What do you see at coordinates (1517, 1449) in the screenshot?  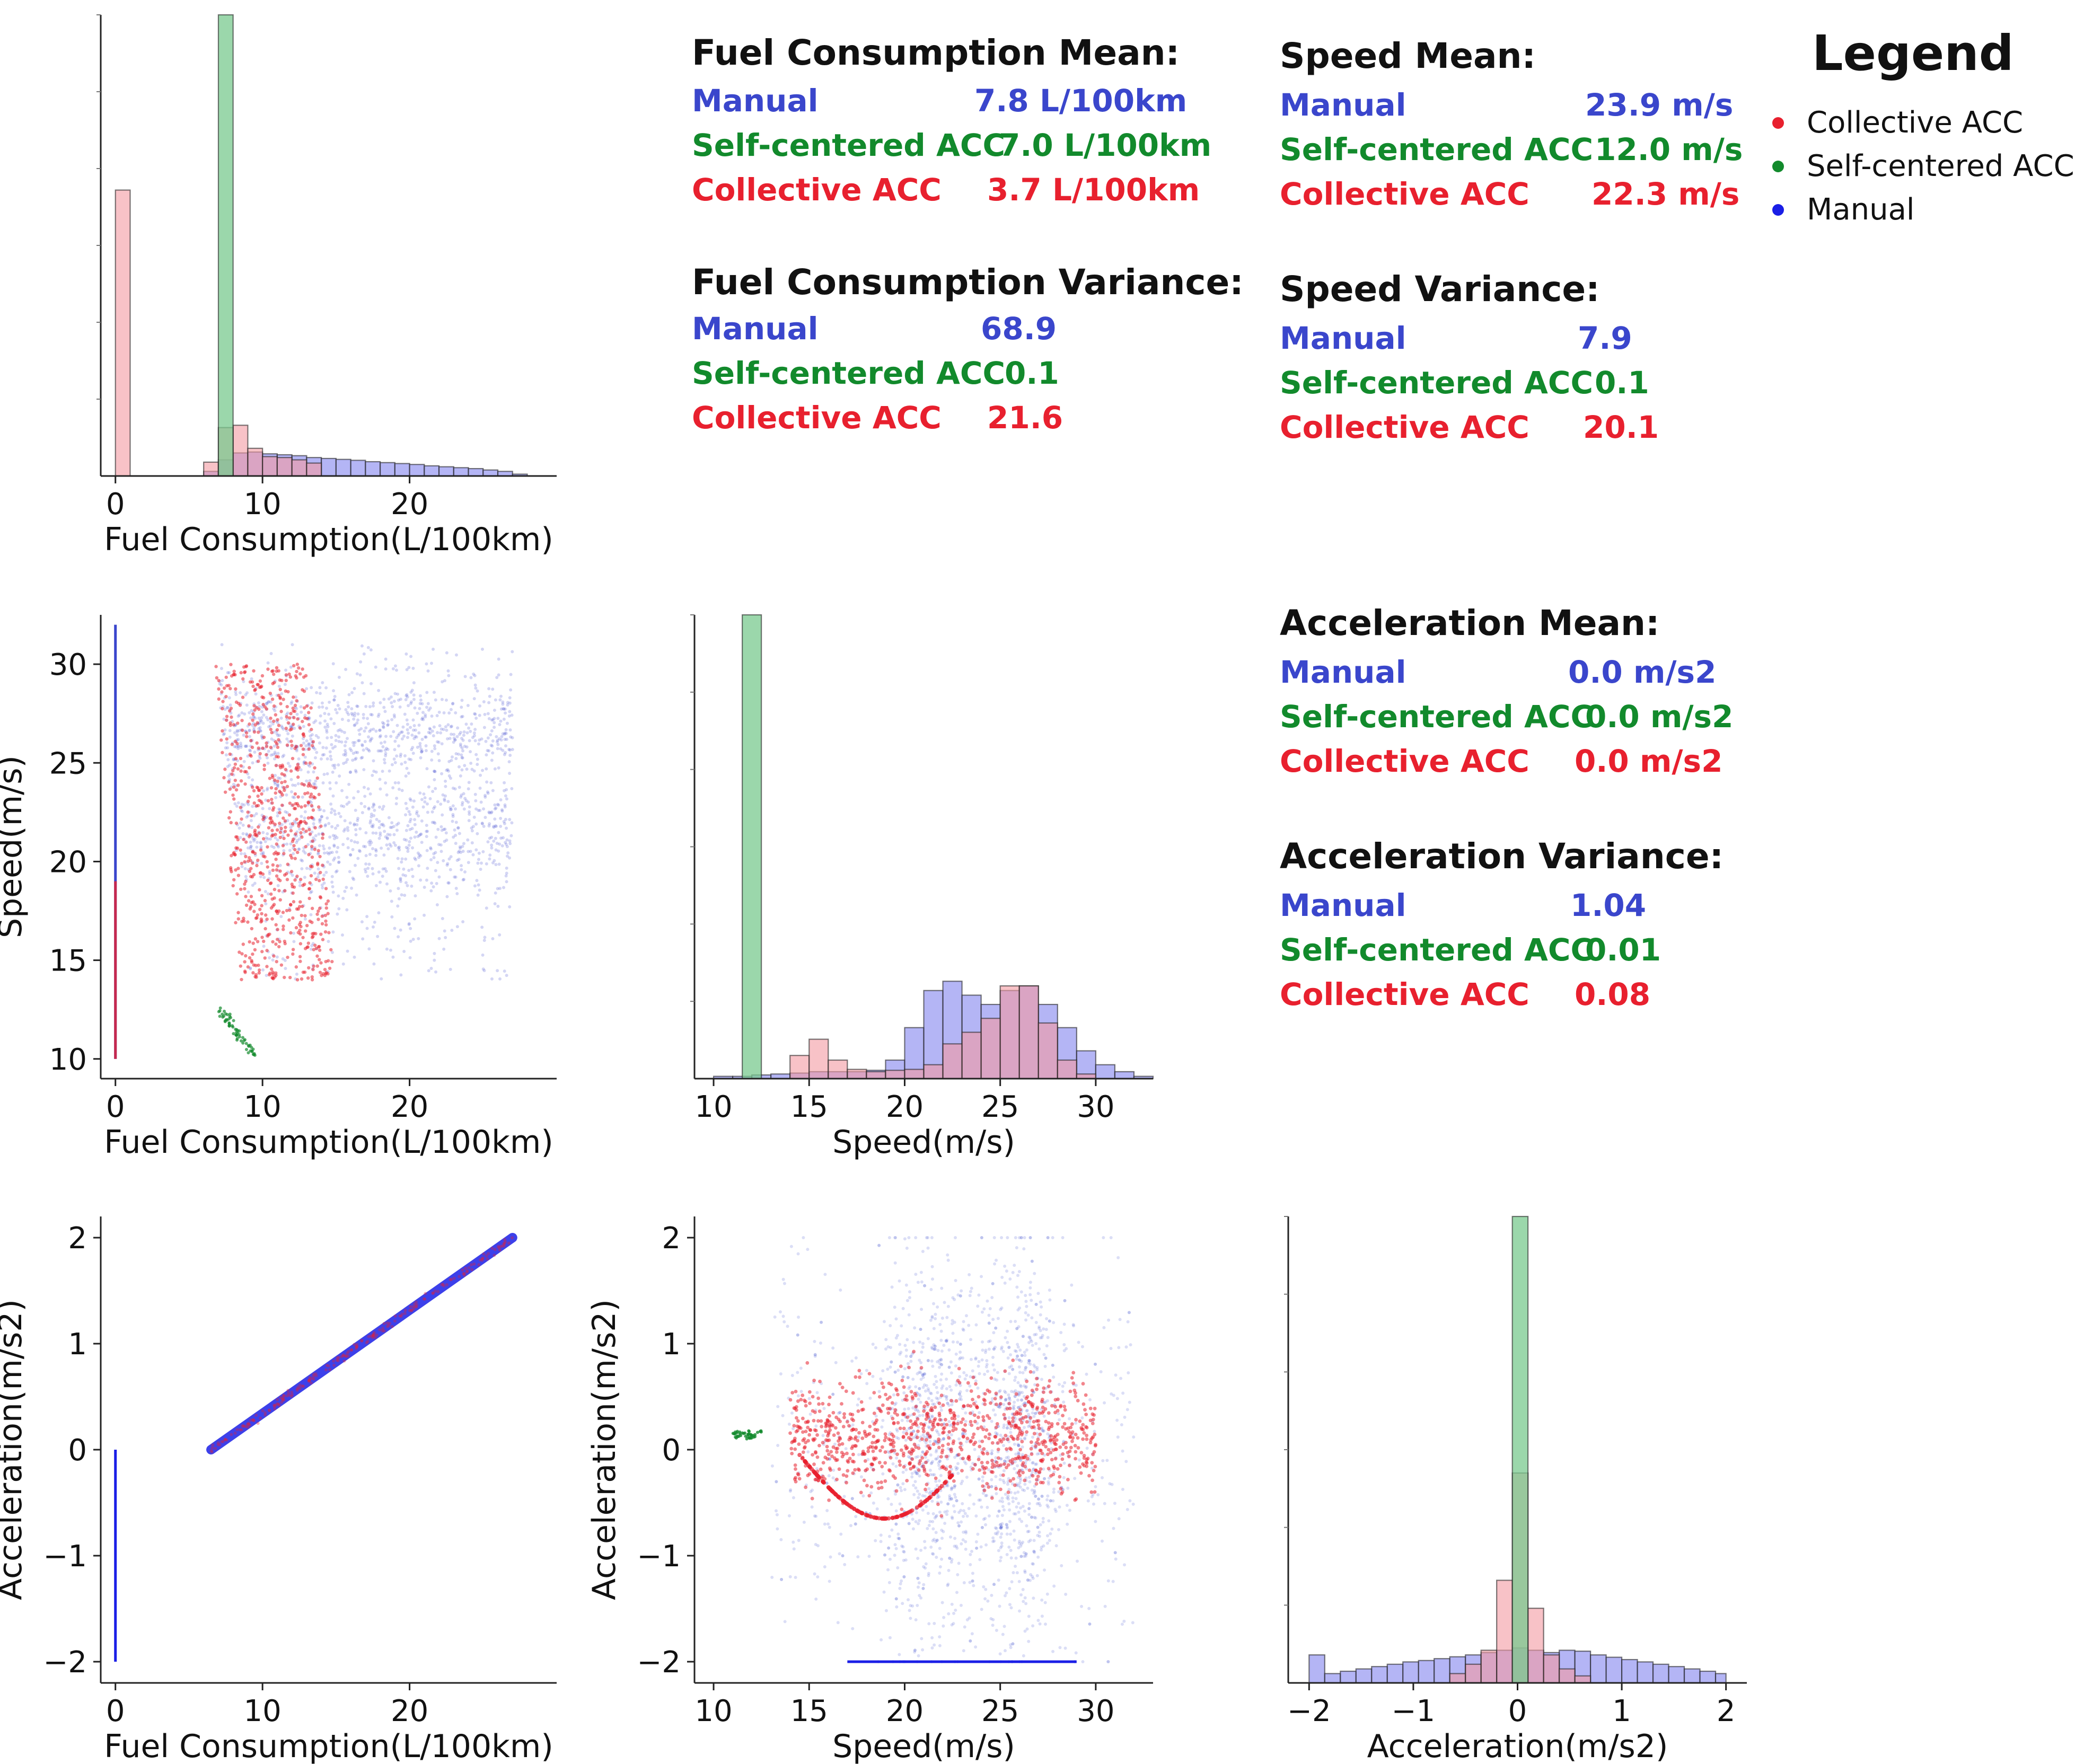 I see `accel_hist-bars` at bounding box center [1517, 1449].